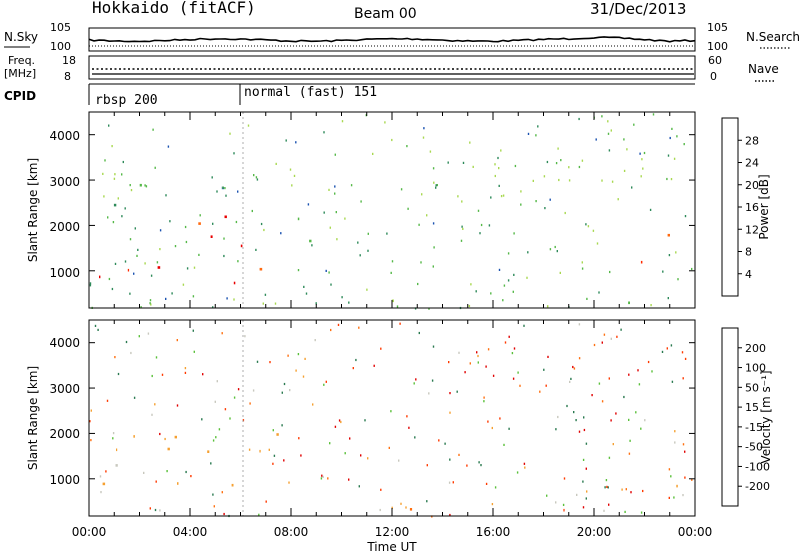 The image size is (800, 554). I want to click on noise-sky-line, so click(392, 39).